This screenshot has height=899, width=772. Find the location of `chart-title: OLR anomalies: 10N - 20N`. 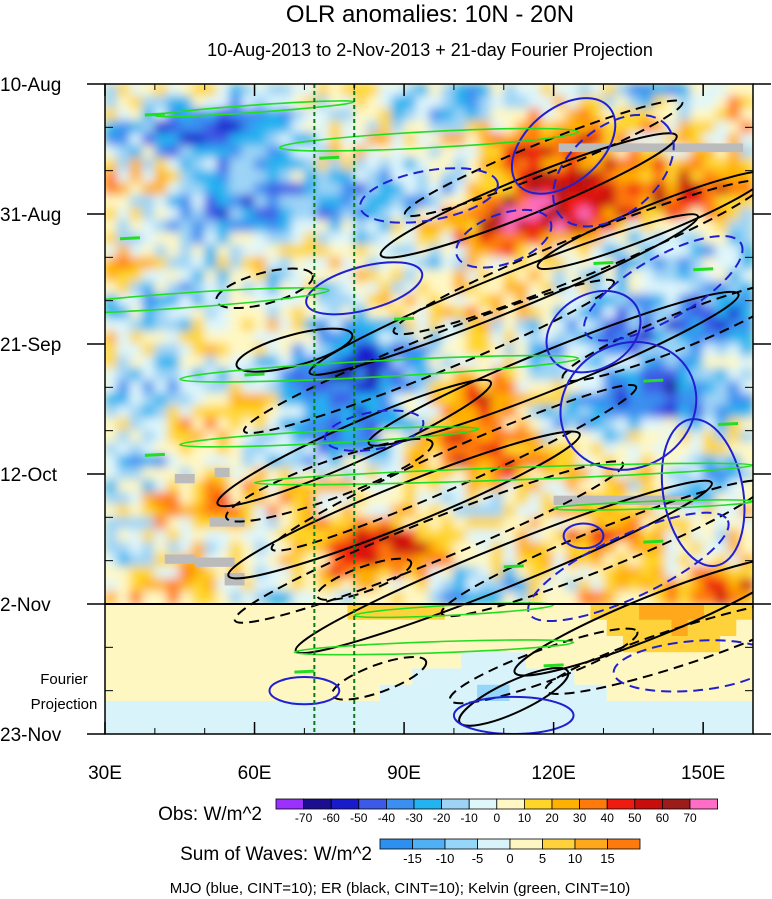

chart-title: OLR anomalies: 10N - 20N is located at coordinates (430, 14).